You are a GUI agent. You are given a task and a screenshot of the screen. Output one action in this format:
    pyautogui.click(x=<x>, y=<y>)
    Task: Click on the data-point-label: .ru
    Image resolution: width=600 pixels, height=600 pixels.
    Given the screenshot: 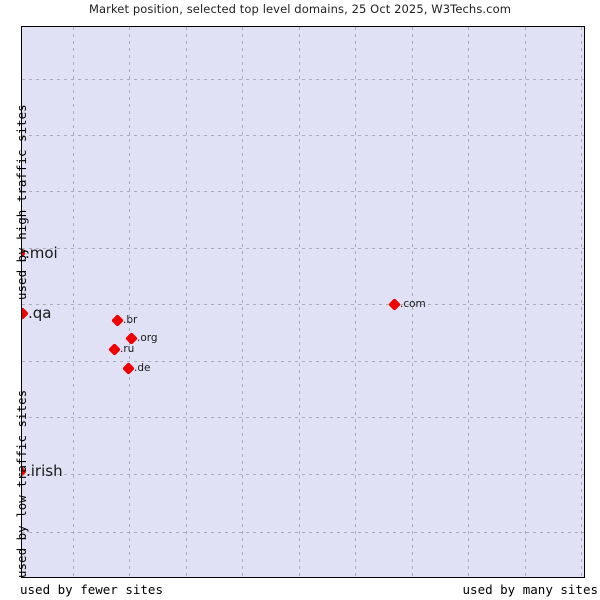 What is the action you would take?
    pyautogui.click(x=127, y=349)
    